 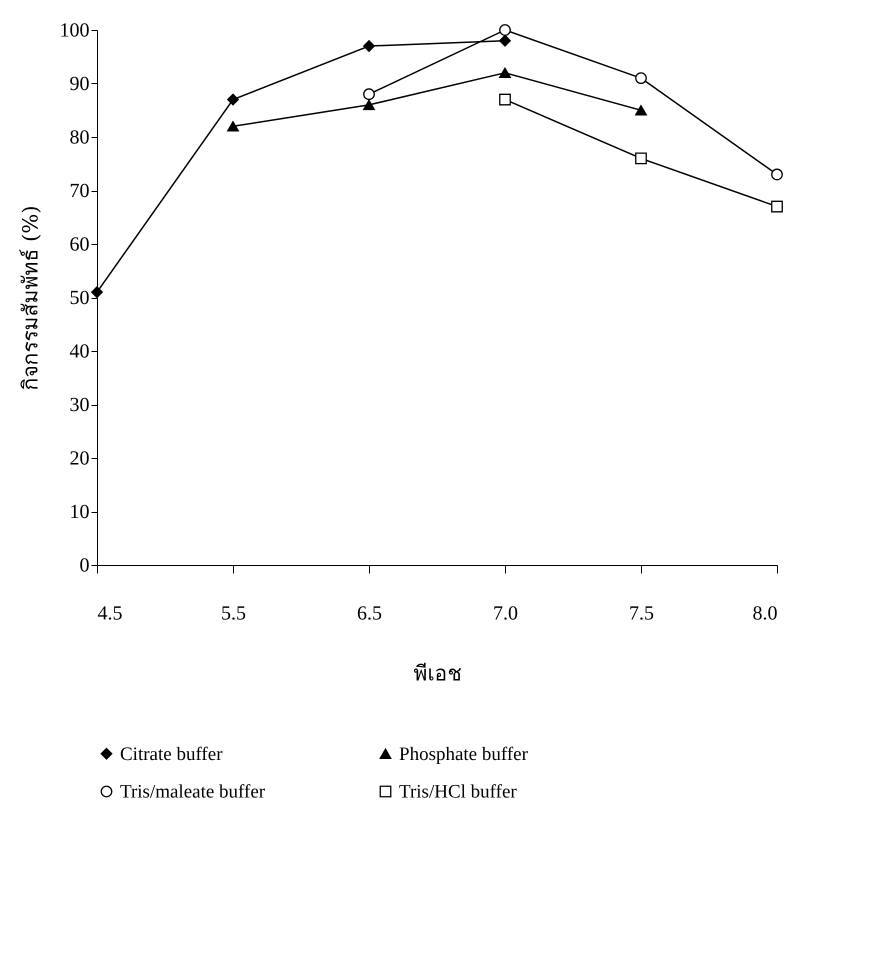 I want to click on y-tick-label: 100, so click(x=75, y=31).